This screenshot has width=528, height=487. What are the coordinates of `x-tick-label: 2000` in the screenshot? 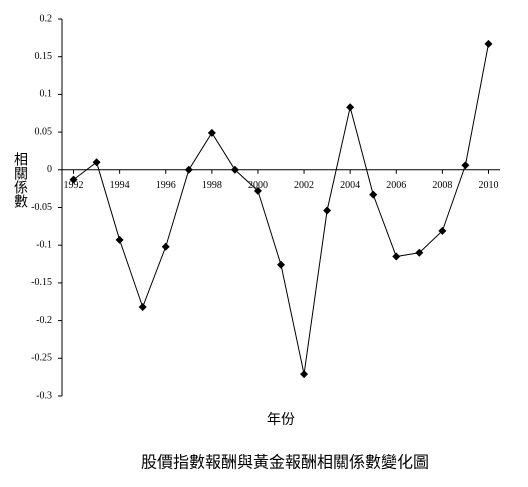 It's located at (258, 185).